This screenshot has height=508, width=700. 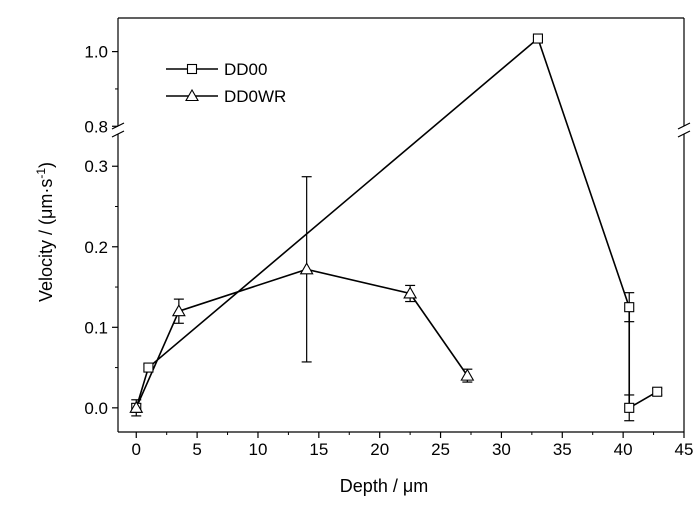 I want to click on x-tick-label-30: 30, so click(x=501, y=449).